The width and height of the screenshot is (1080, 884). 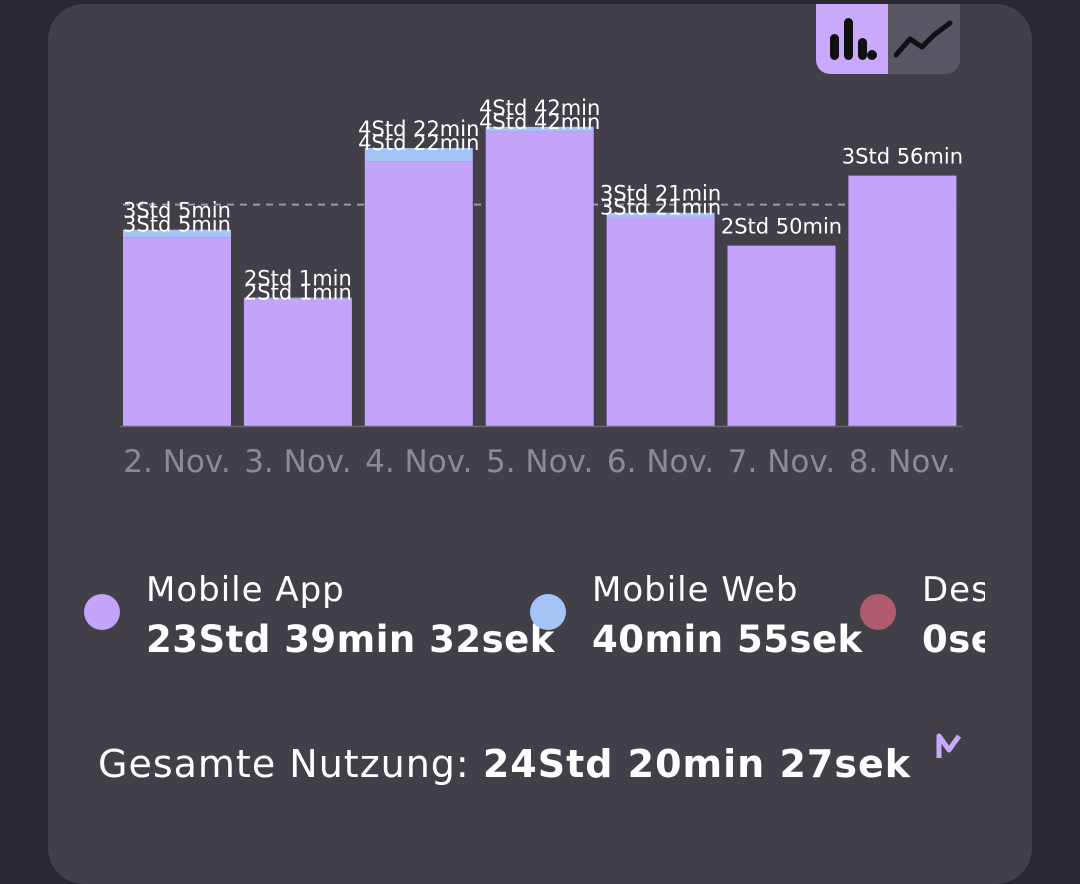 I want to click on x-tick-label: 7. Nov., so click(x=781, y=462).